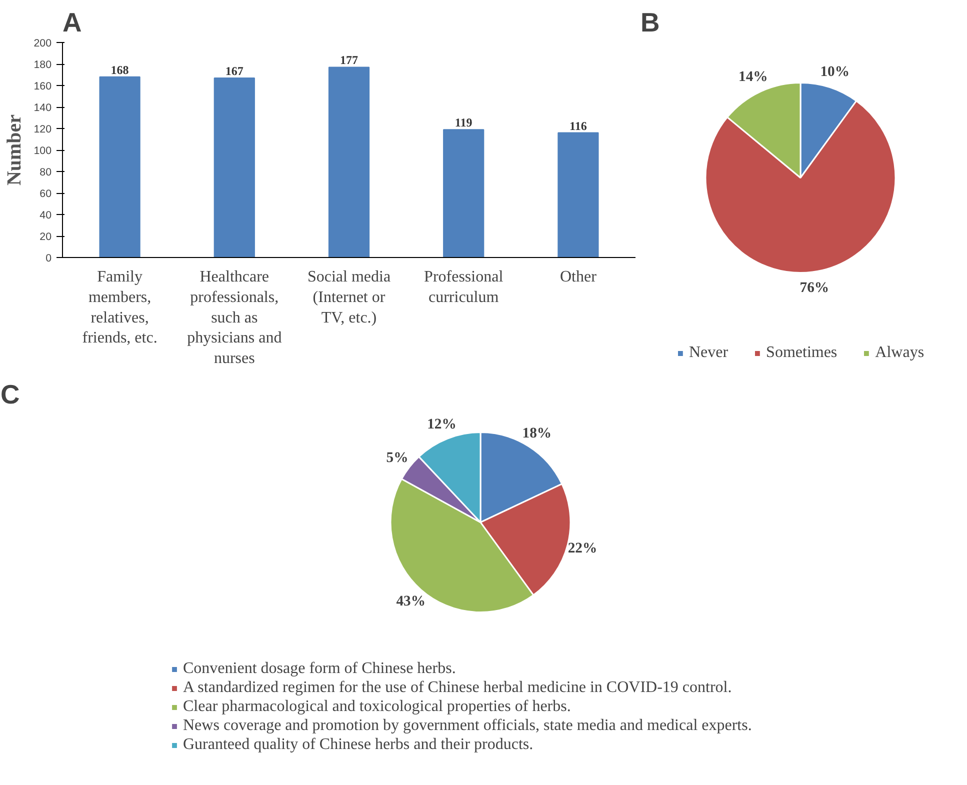 The width and height of the screenshot is (967, 785). Describe the element at coordinates (349, 60) in the screenshot. I see `data-label: 177` at that location.